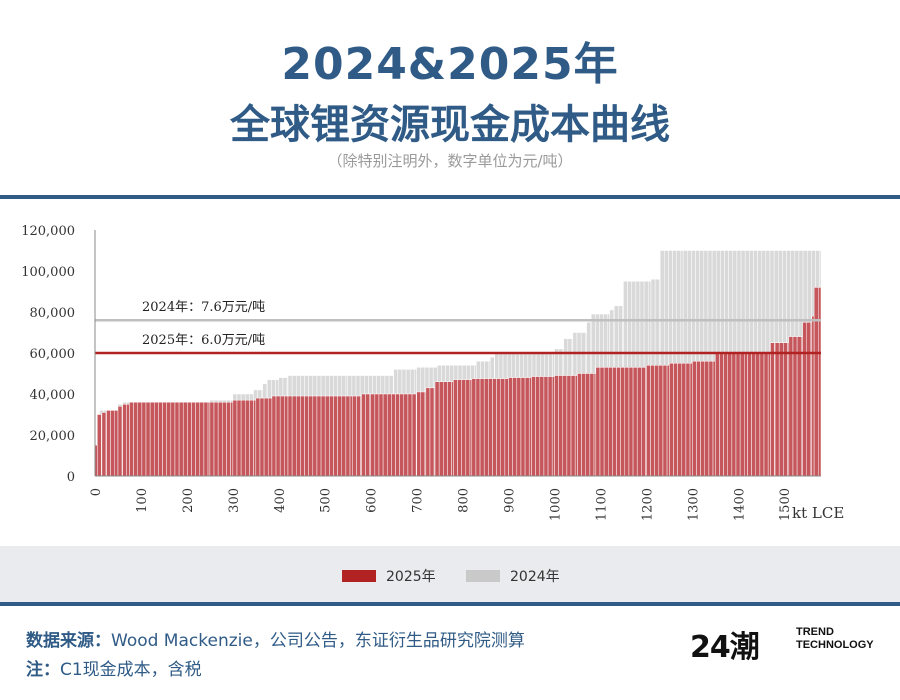  Describe the element at coordinates (188, 500) in the screenshot. I see `x-tick-label: 200` at that location.